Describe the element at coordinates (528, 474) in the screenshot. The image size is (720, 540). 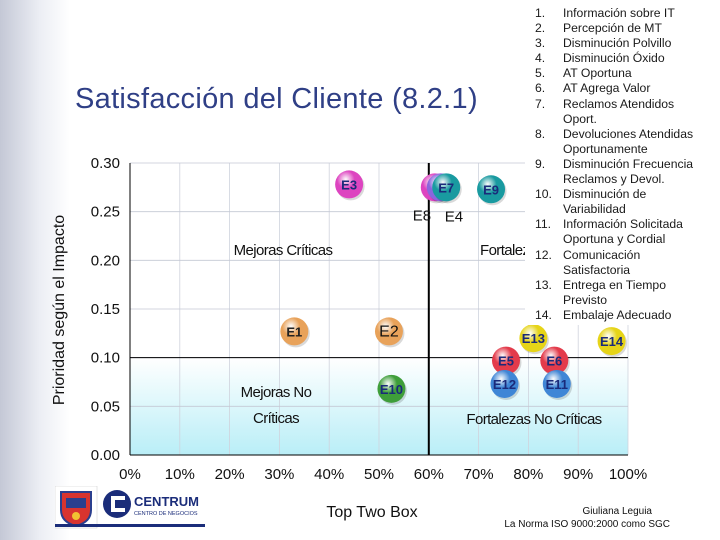
I see `x-tick-label: 80%` at that location.